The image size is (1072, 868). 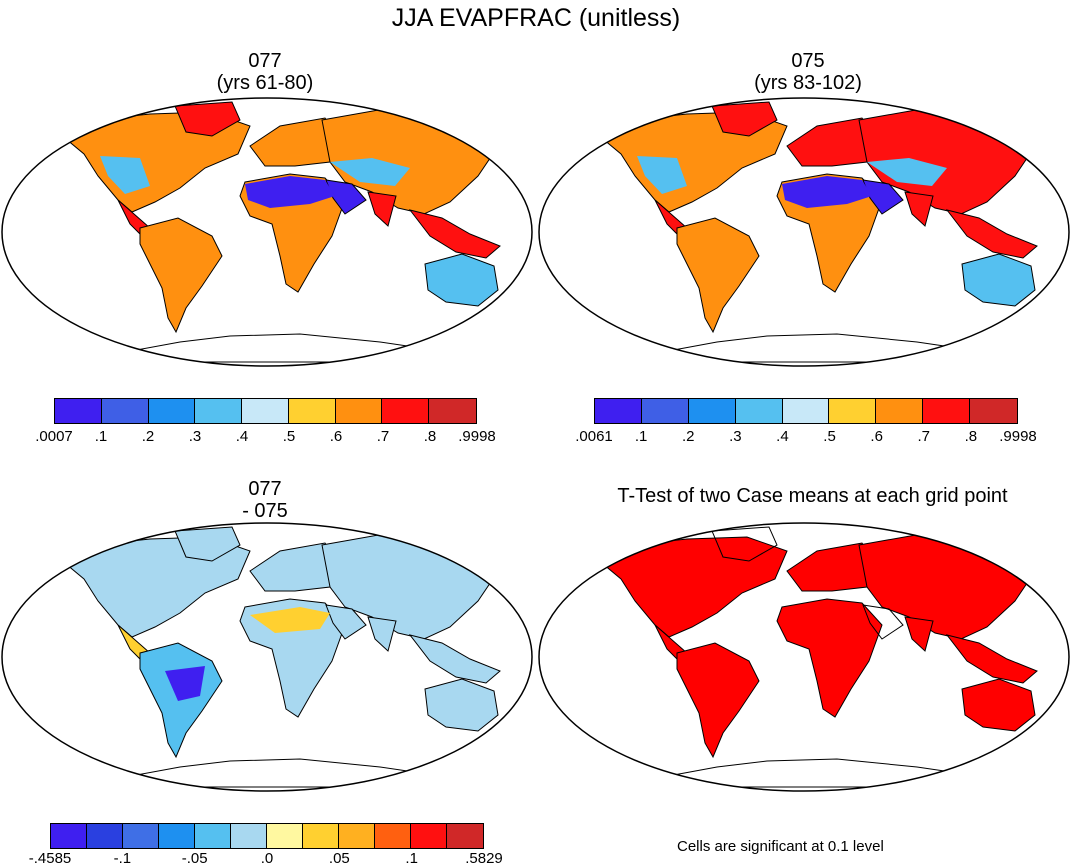 What do you see at coordinates (267, 858) in the screenshot?
I see `colorbar-tick-label: .0` at bounding box center [267, 858].